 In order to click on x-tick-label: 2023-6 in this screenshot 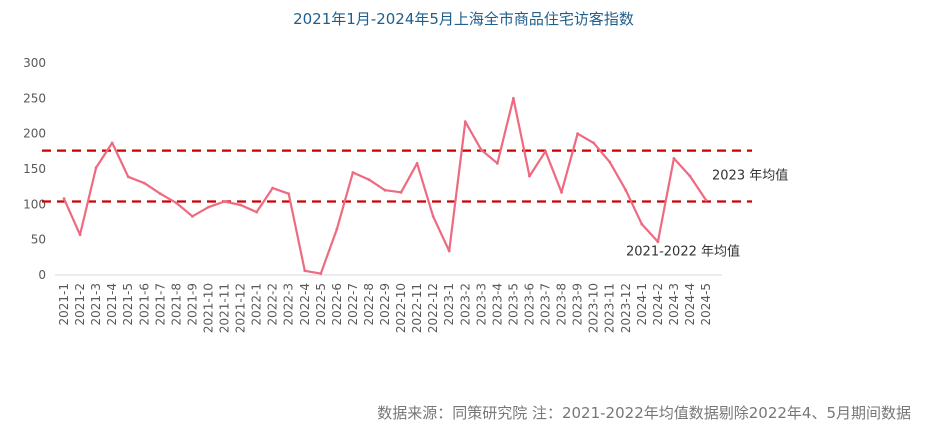, I will do `click(529, 304)`.